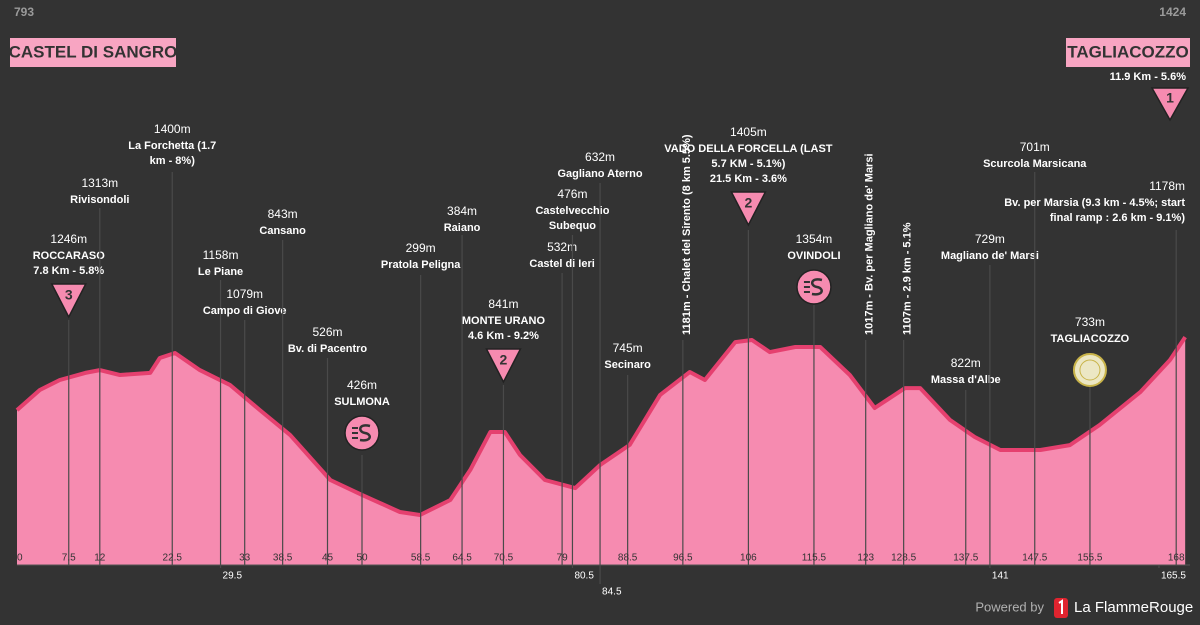 The image size is (1200, 625). Describe the element at coordinates (233, 576) in the screenshot. I see `km-label: 29.5` at that location.